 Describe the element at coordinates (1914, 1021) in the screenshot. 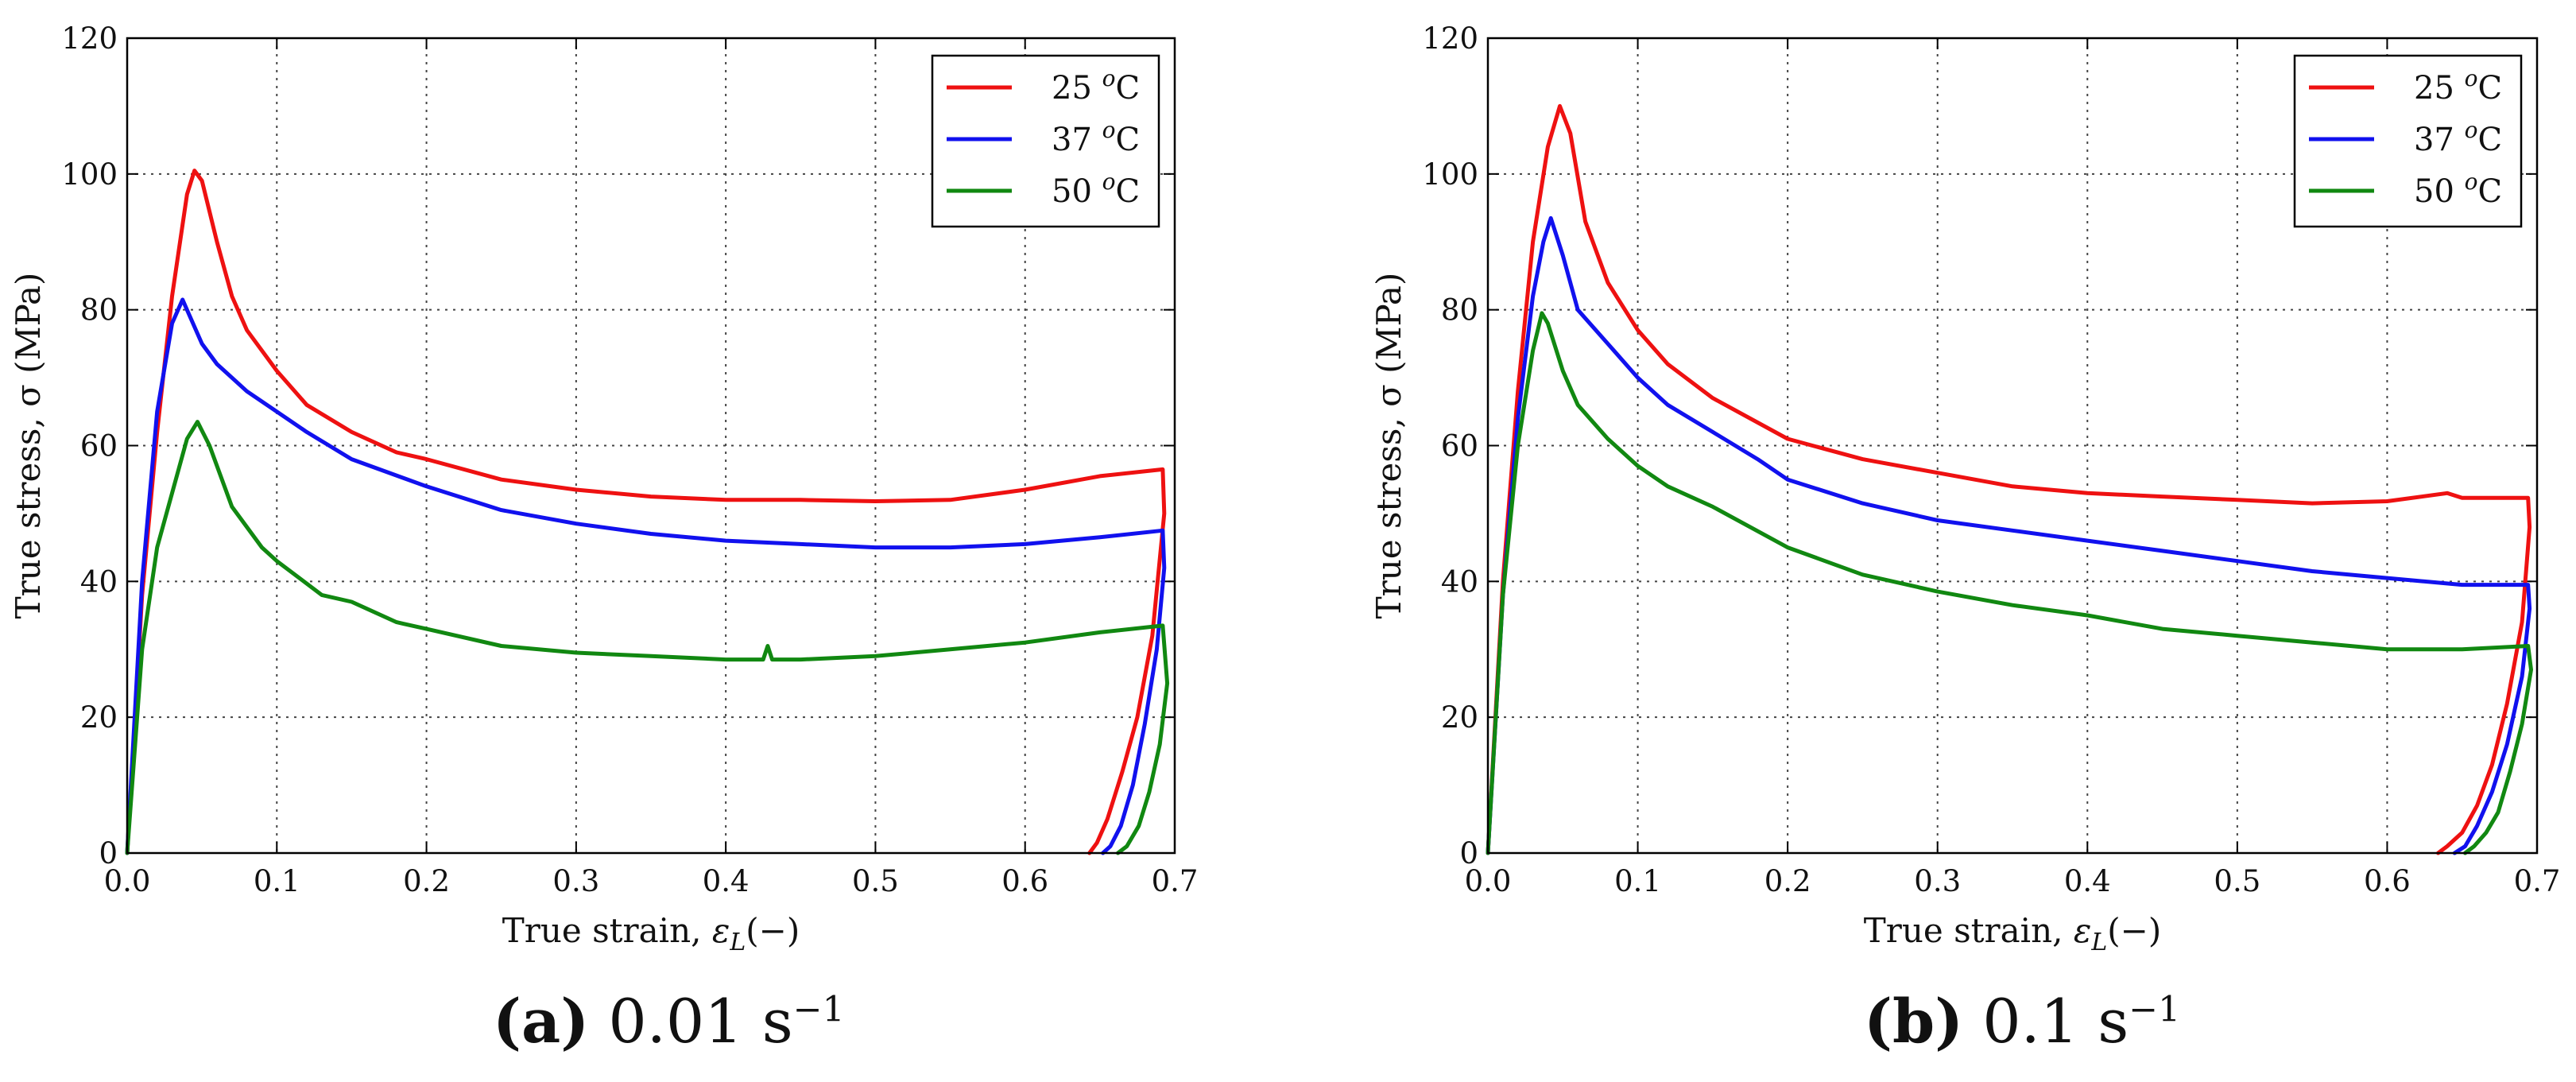

I see `caption-b-letter: (b)` at that location.